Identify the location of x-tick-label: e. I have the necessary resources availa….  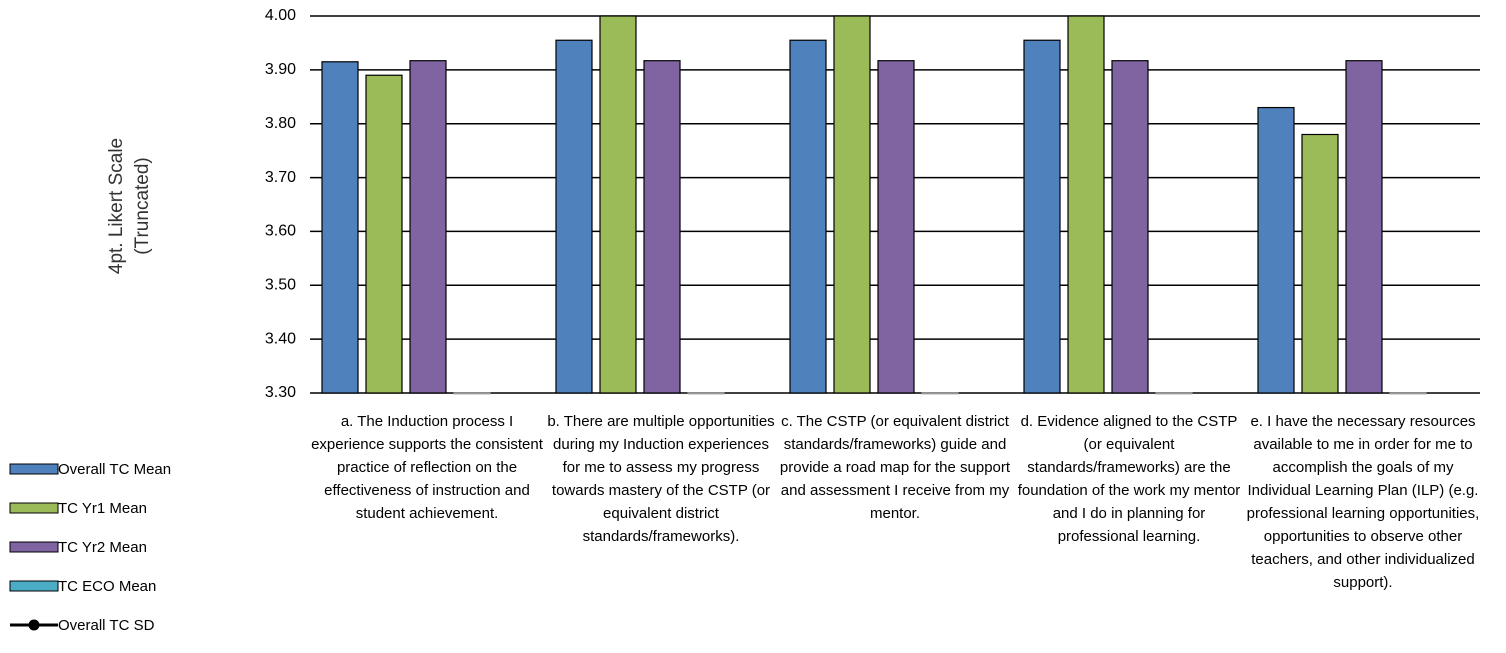
(1363, 502).